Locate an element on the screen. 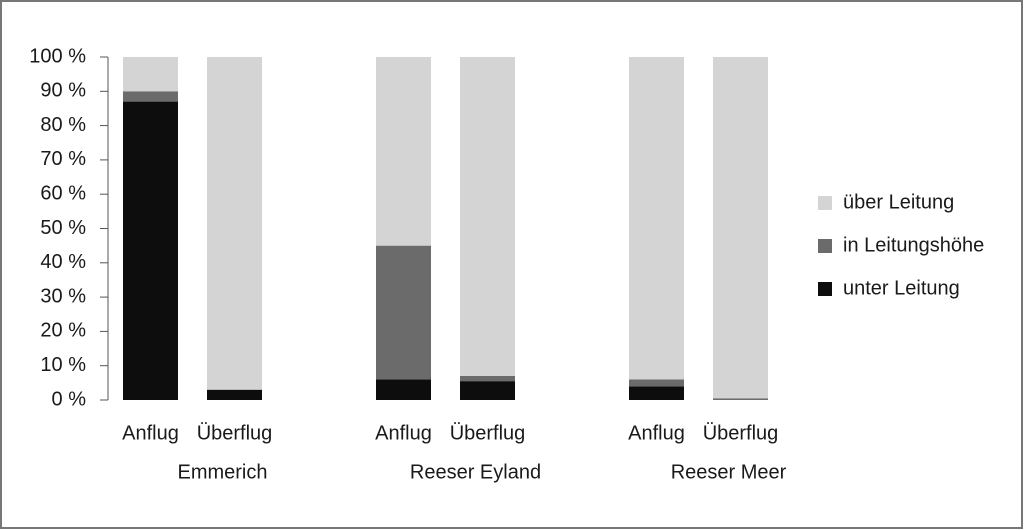  legend-label: in Leitungshöhe is located at coordinates (913, 245).